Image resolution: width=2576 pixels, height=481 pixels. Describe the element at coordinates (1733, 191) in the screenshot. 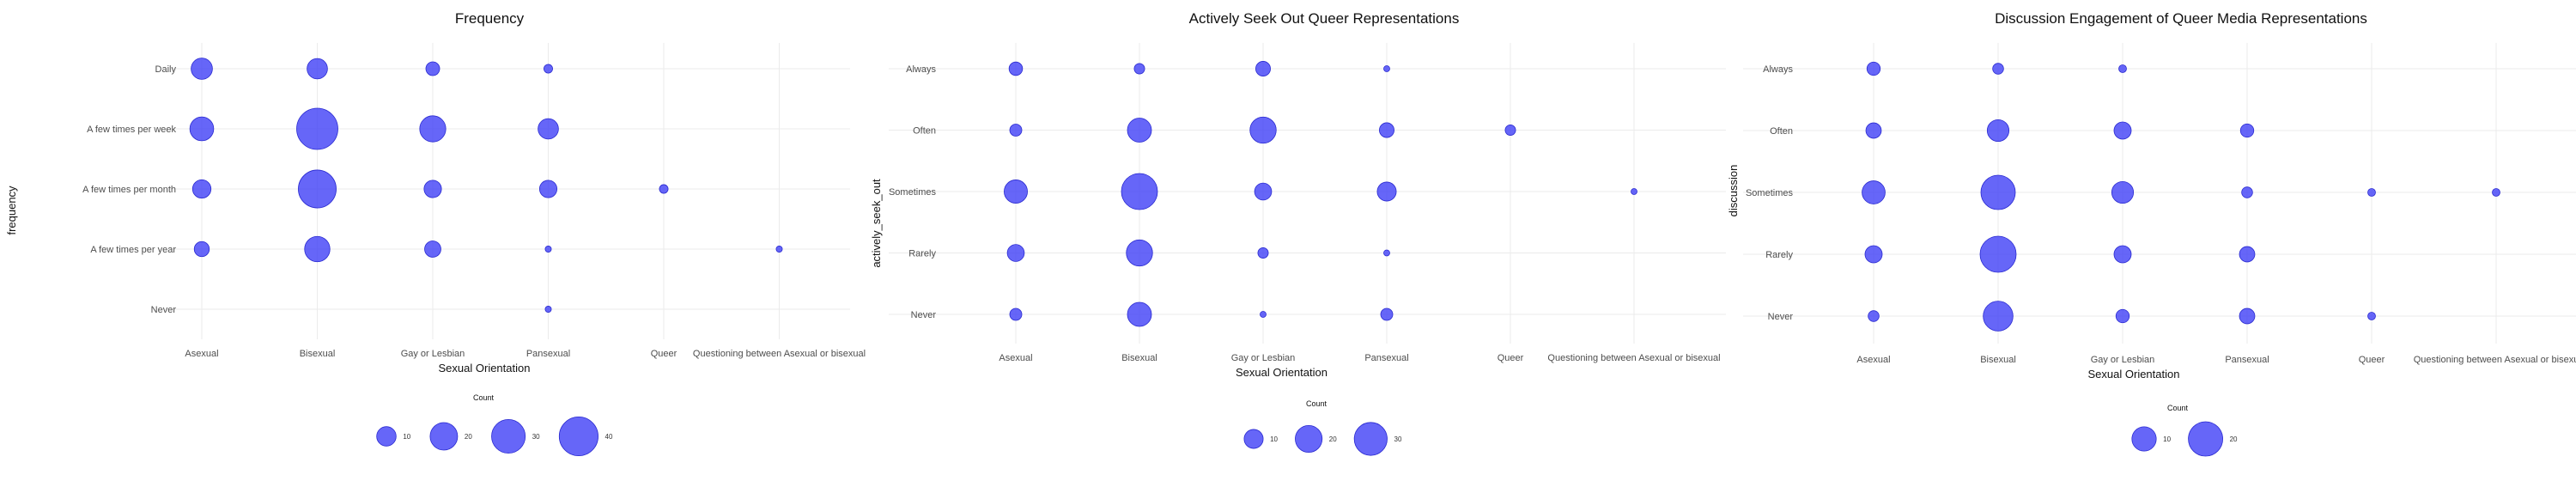

I see `y-axis-title: discussion` at that location.